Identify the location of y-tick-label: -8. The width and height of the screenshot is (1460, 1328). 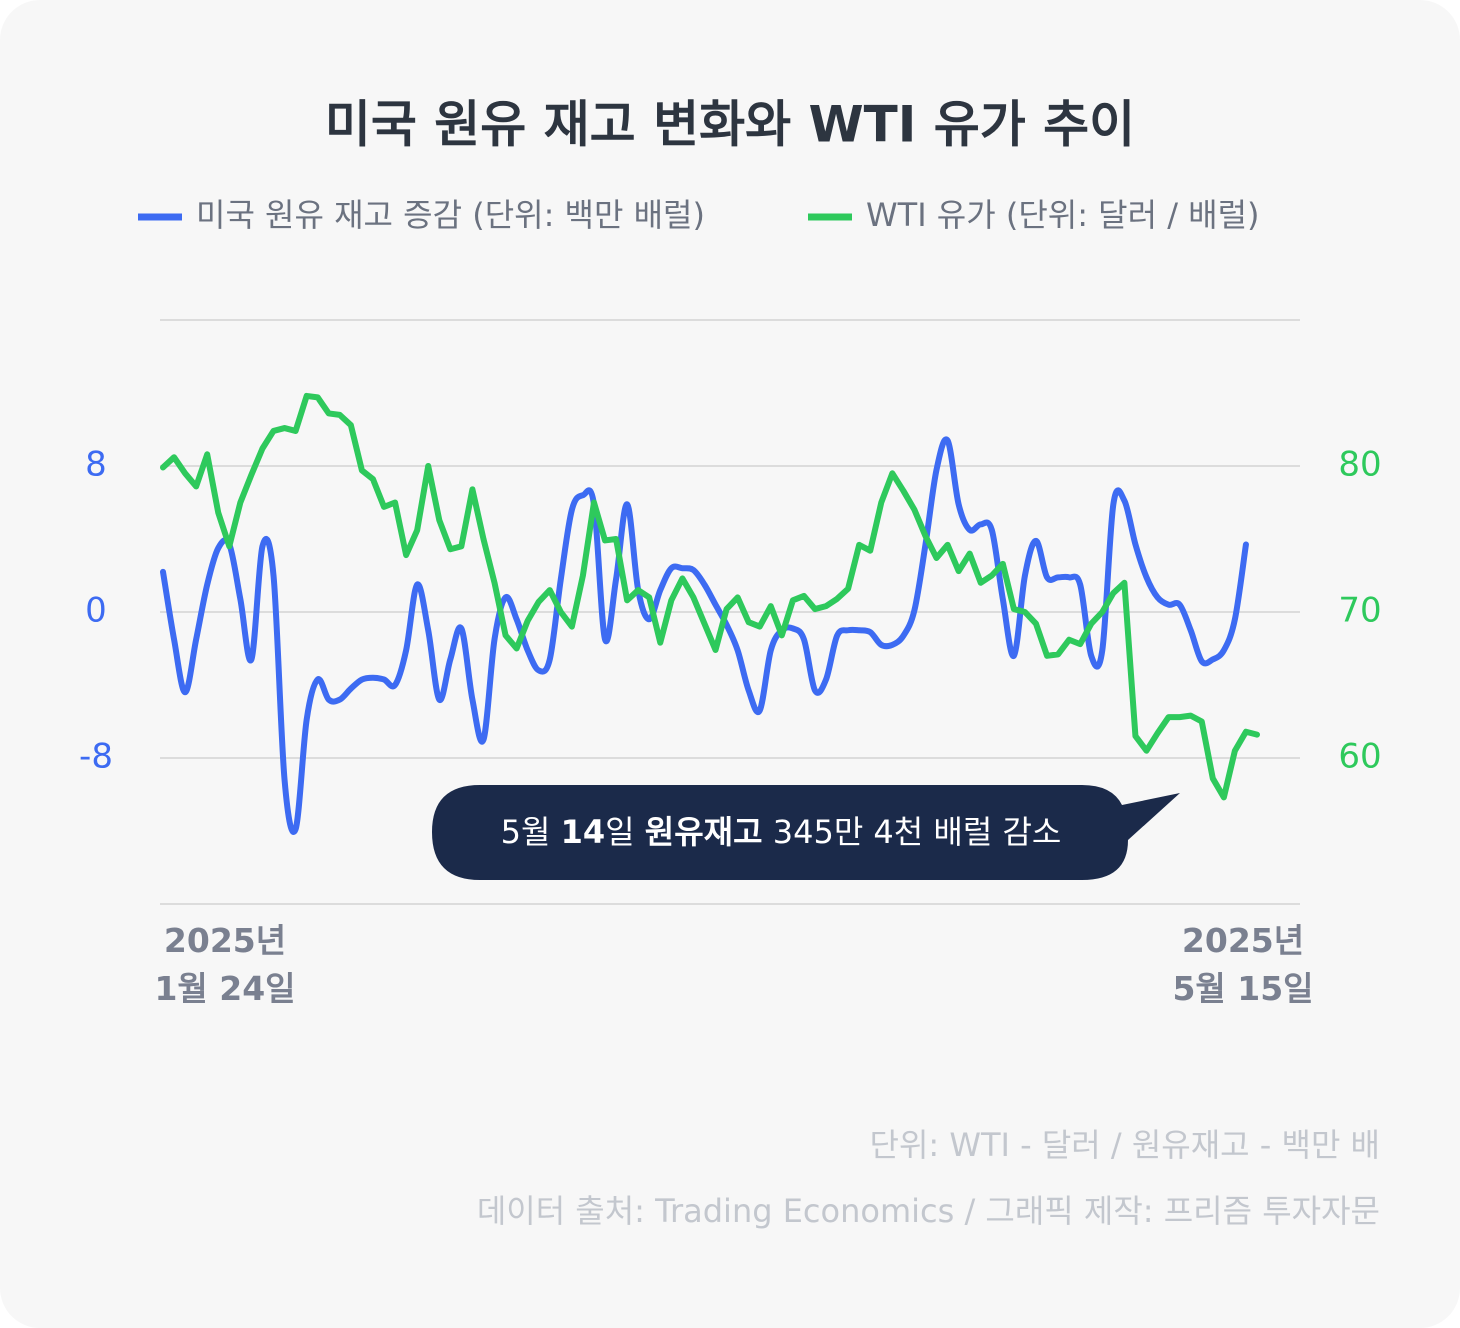
(96, 757).